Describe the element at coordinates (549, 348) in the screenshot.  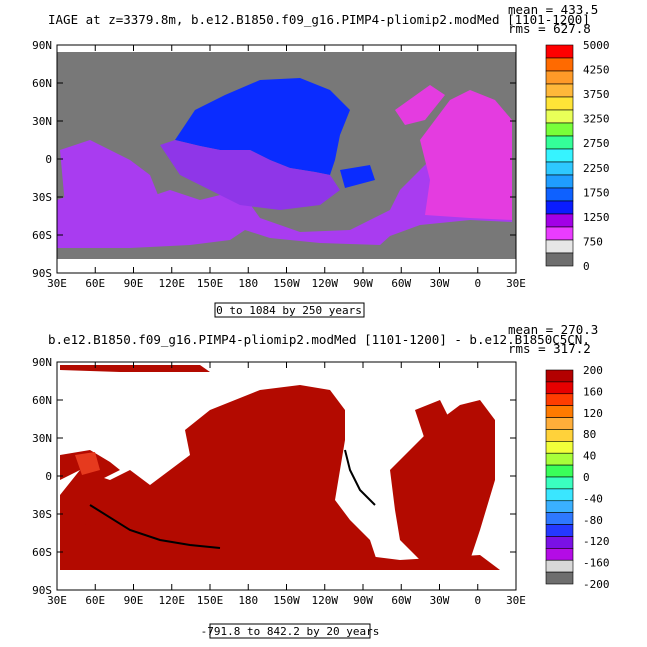
I see `panel-bottom-rms: rms = 317.2` at that location.